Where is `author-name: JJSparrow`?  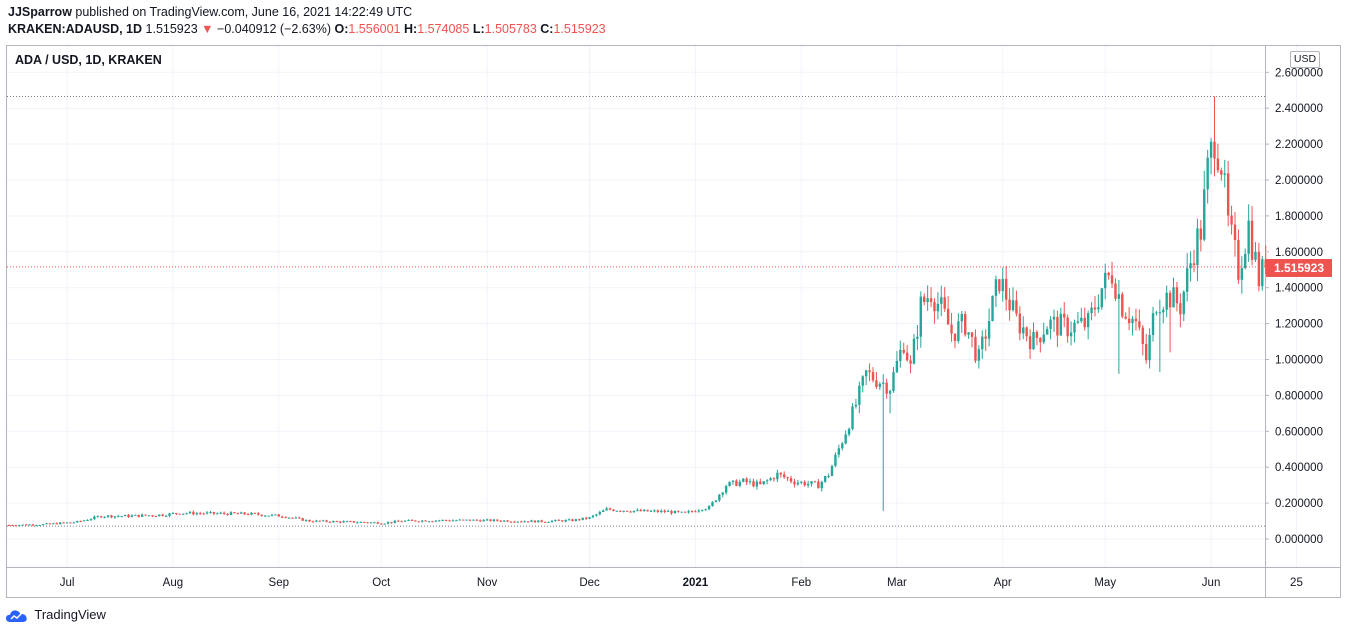
author-name: JJSparrow is located at coordinates (40, 12).